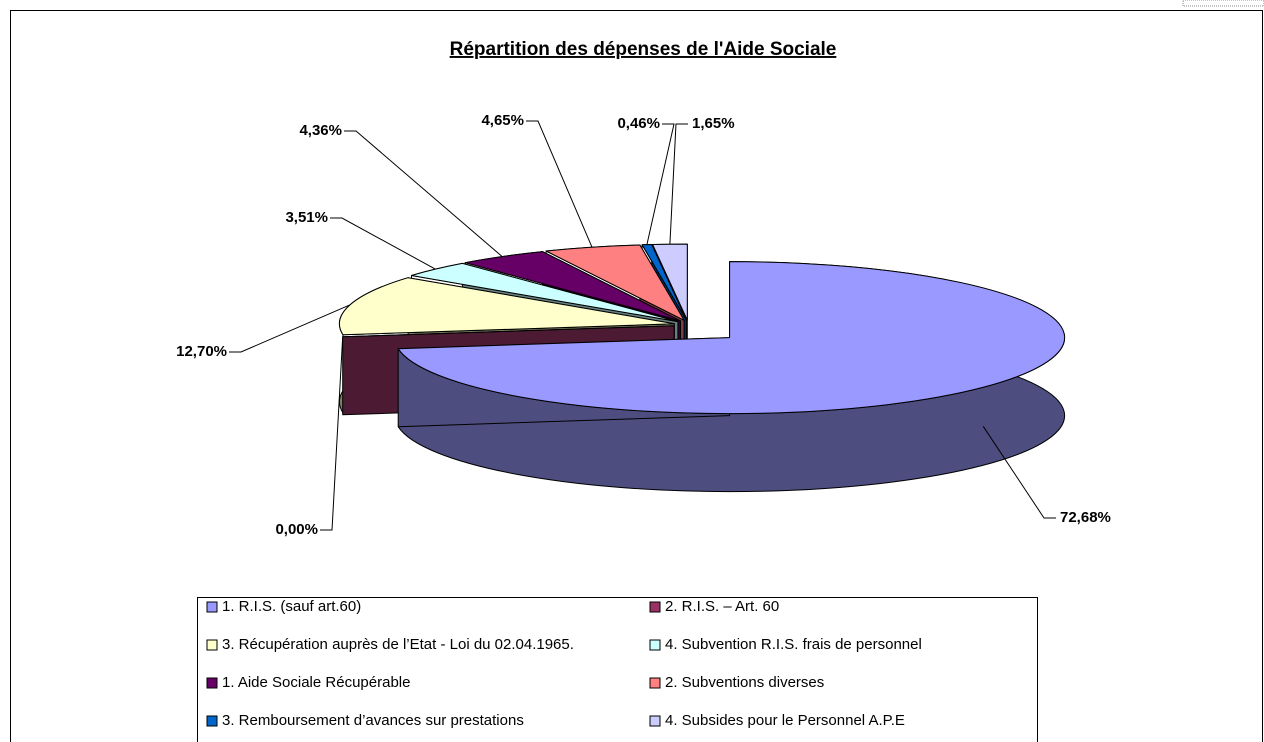  Describe the element at coordinates (320, 130) in the screenshot. I see `data-label: 4,36%` at that location.